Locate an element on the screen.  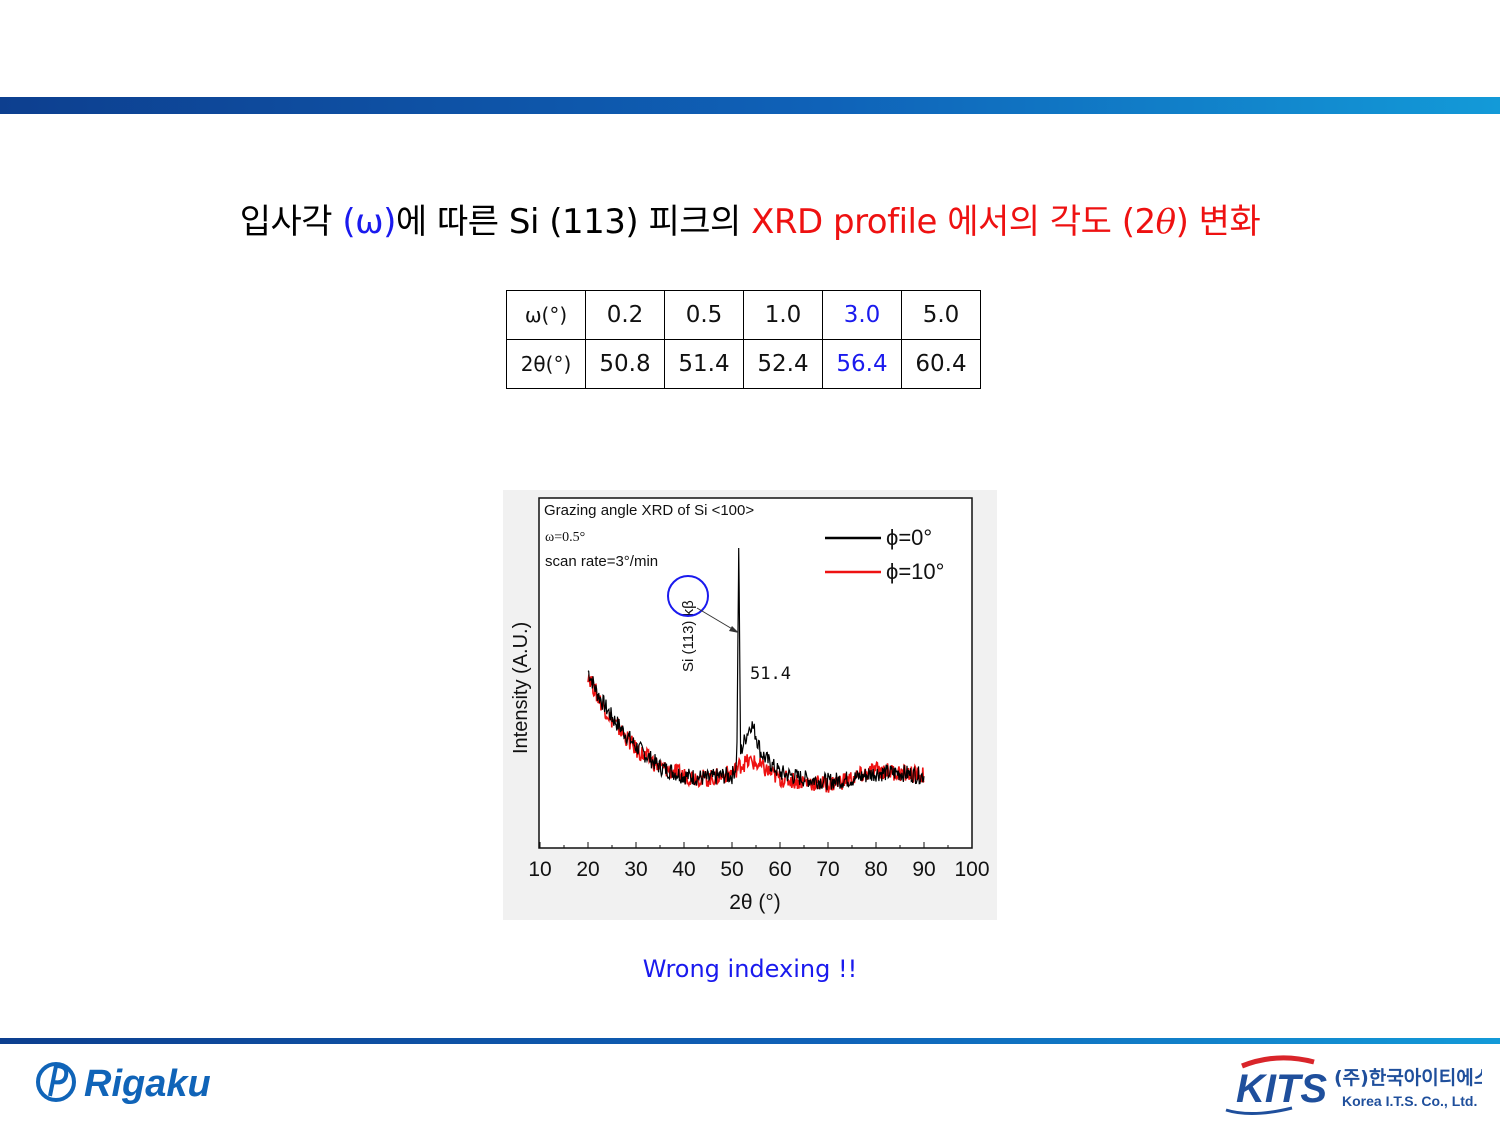
table-cell: 0.2 is located at coordinates (625, 315).